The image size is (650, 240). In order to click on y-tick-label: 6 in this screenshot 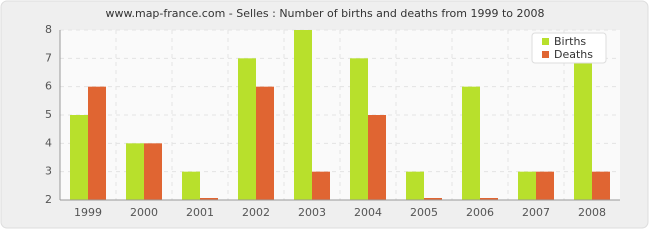, I will do `click(48, 86)`.